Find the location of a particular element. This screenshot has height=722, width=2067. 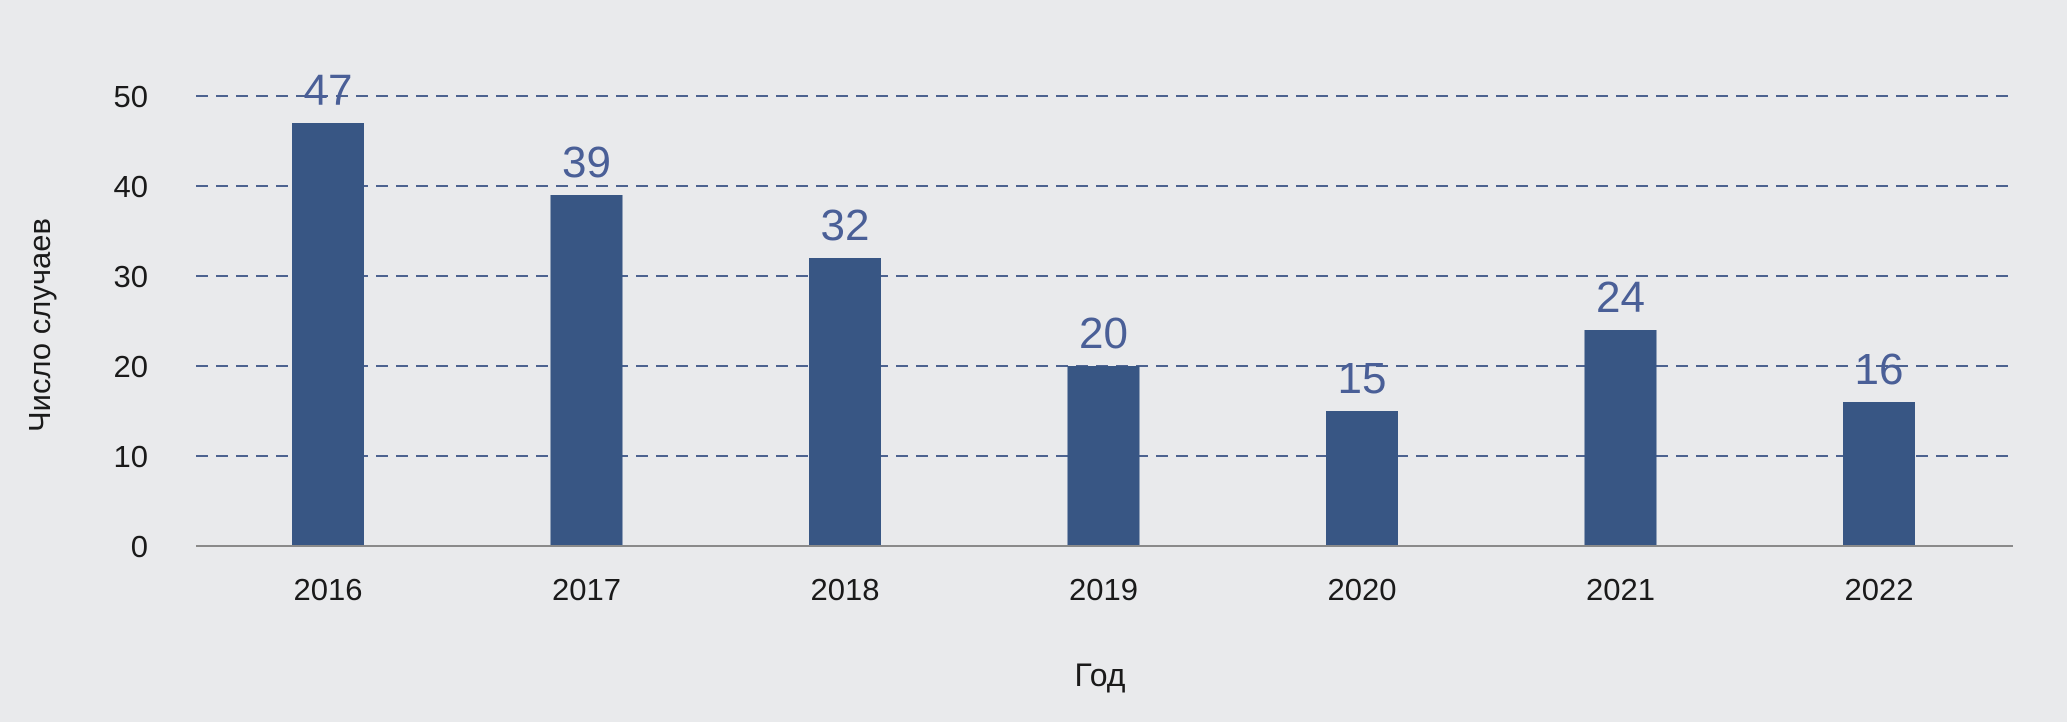

y-tick-labels: 0 10 20 30 40 50 is located at coordinates (131, 321).